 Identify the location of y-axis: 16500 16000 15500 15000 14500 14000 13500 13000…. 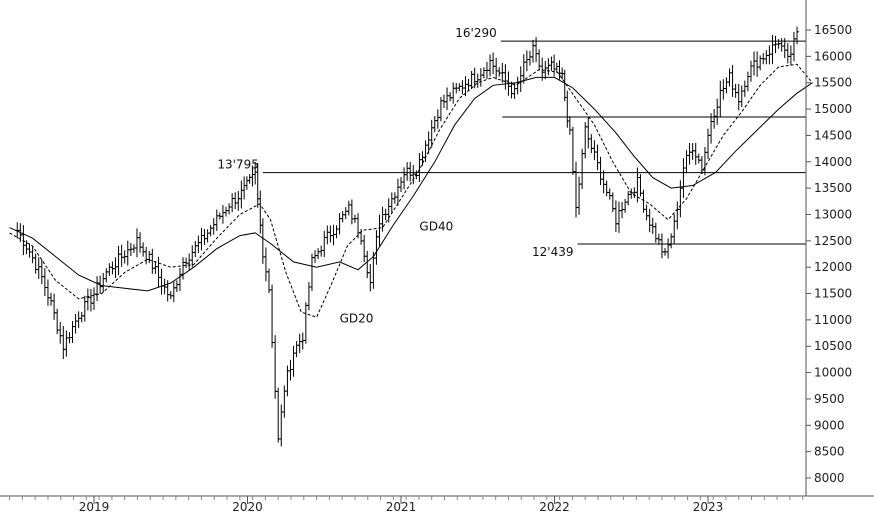
(828, 248).